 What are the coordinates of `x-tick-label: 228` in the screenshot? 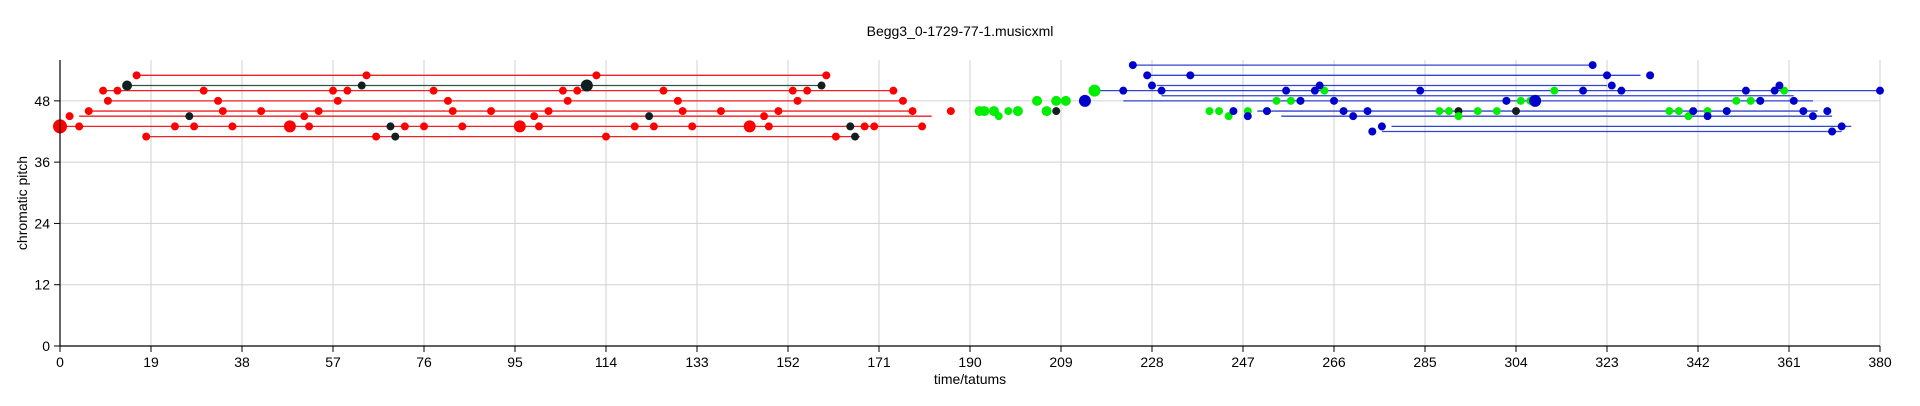 It's located at (1152, 362).